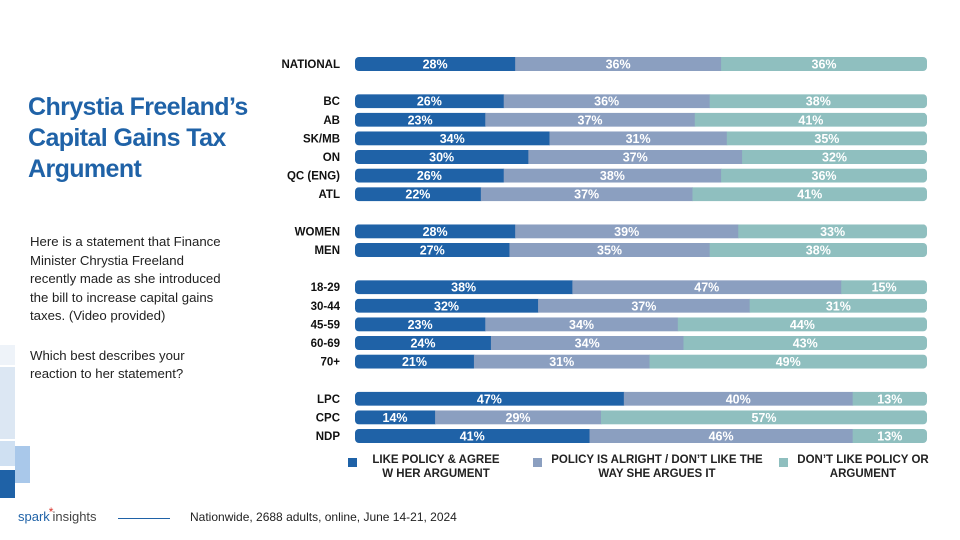  I want to click on bar-row-atl, so click(641, 194).